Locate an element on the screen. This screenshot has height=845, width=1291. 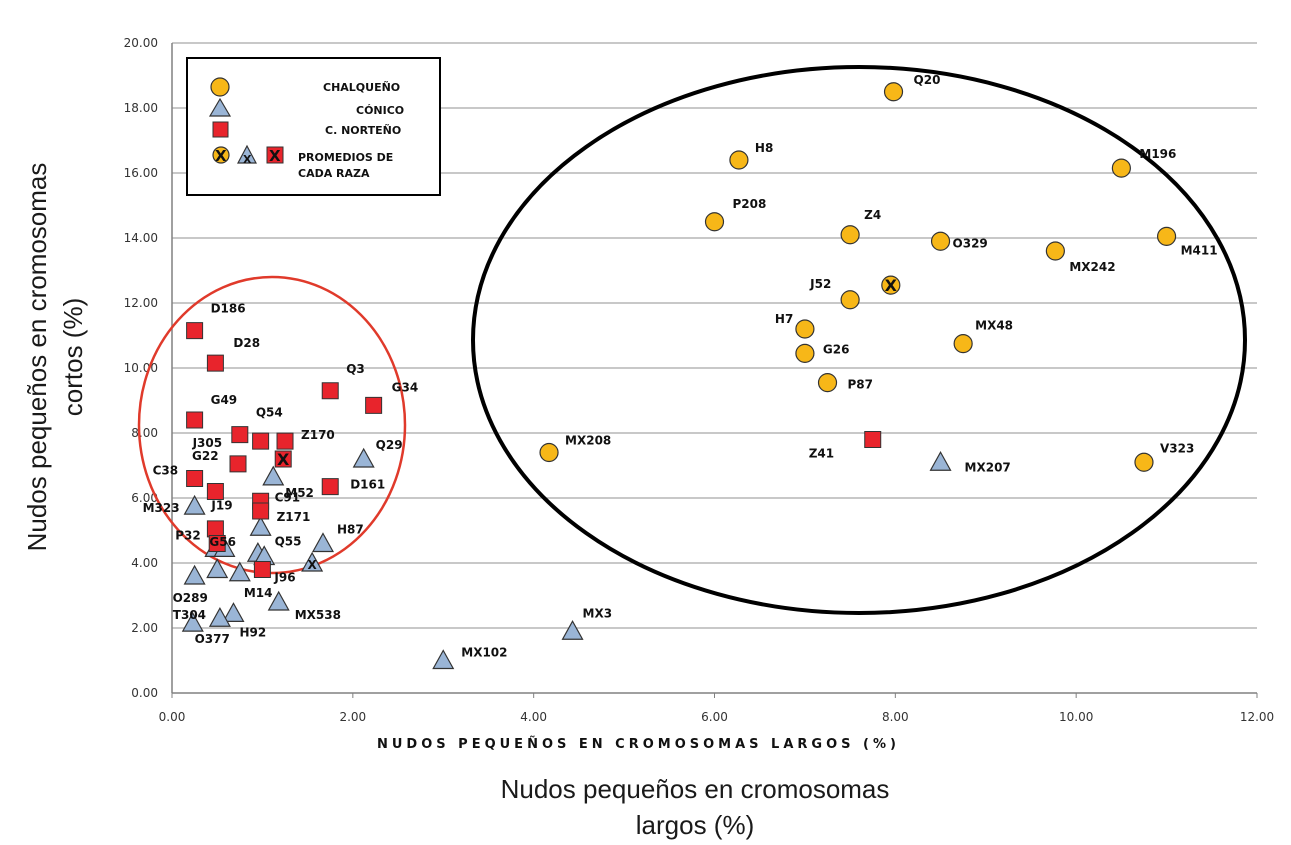
x-tick-label: 8.00 is located at coordinates (895, 717).